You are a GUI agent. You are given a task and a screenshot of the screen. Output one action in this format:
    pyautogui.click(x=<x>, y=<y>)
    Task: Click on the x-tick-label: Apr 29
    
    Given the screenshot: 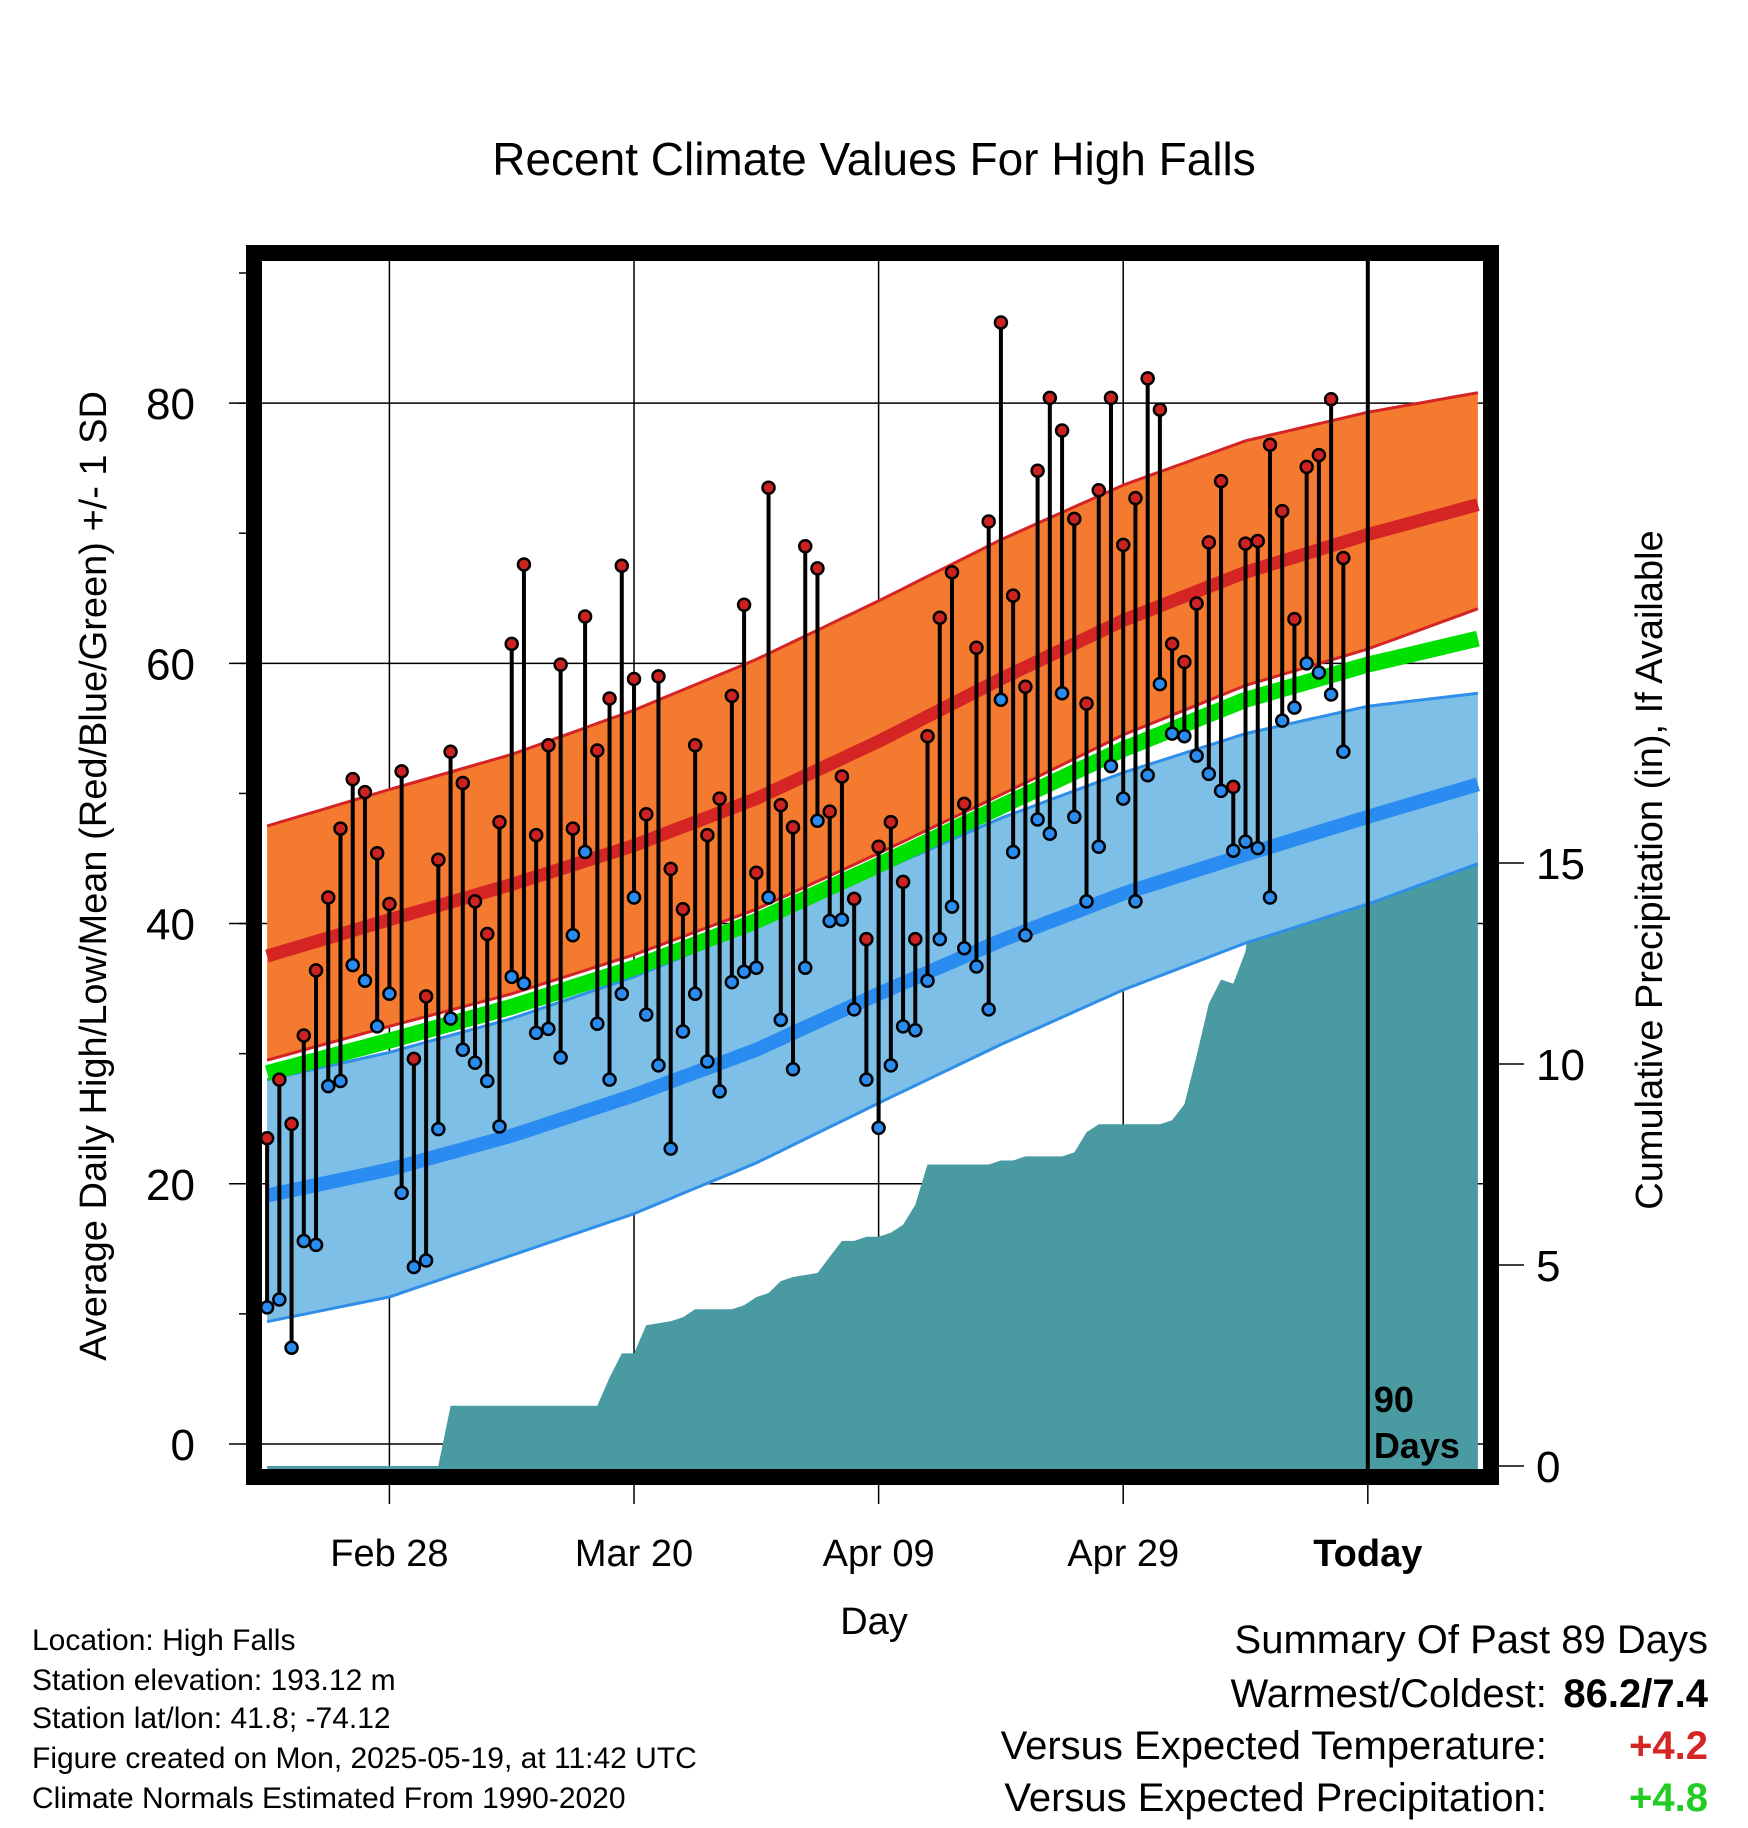 What is the action you would take?
    pyautogui.click(x=1123, y=1554)
    